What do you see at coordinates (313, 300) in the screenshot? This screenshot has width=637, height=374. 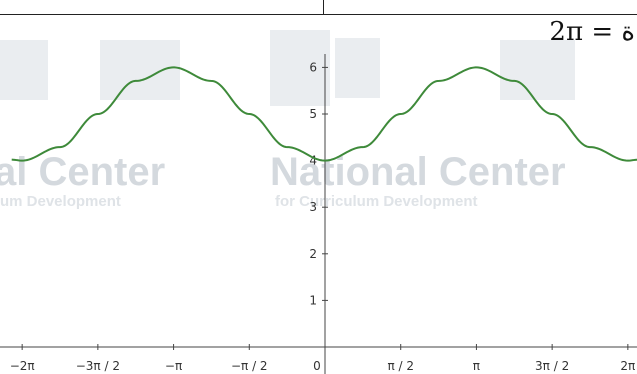 I see `y-tick-label: 1` at bounding box center [313, 300].